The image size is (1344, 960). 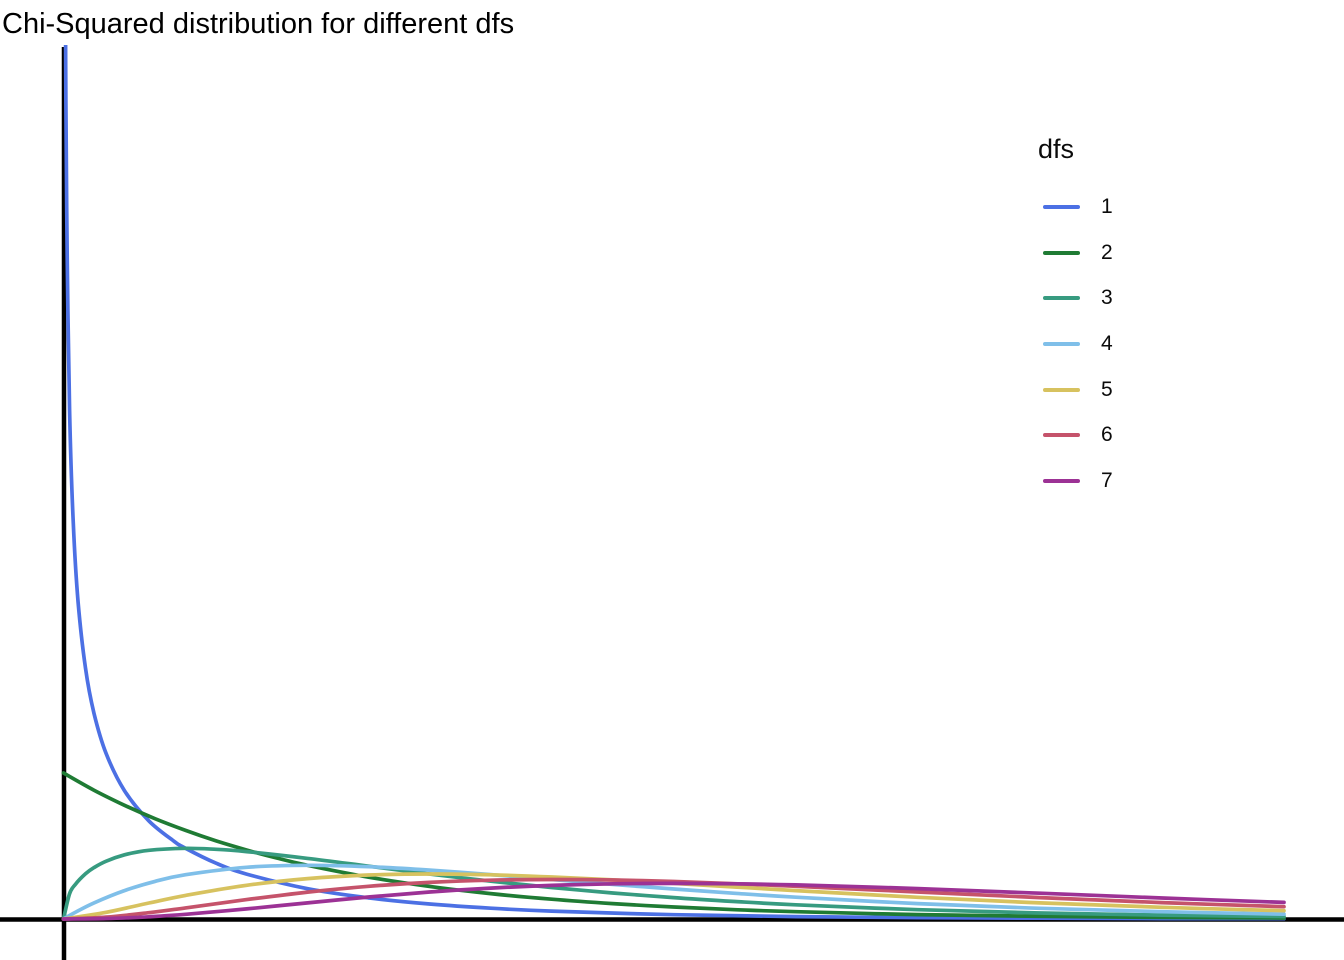 What do you see at coordinates (1107, 389) in the screenshot?
I see `legend-label-5: 5` at bounding box center [1107, 389].